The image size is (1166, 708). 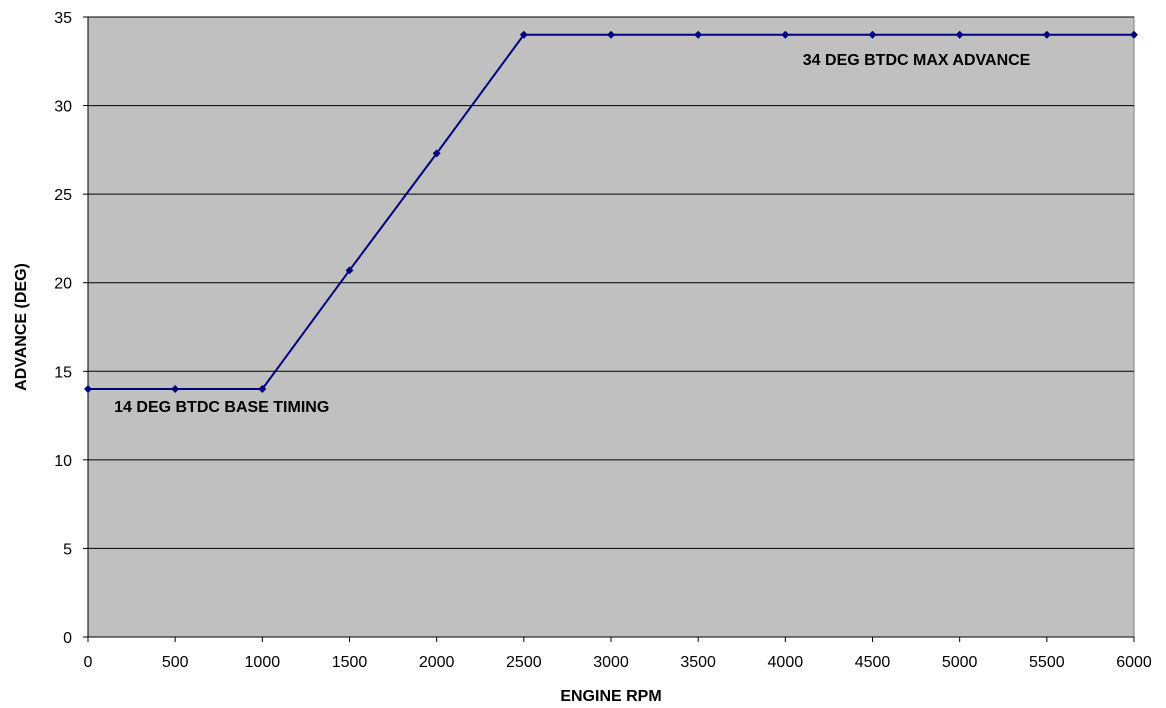 What do you see at coordinates (63, 328) in the screenshot?
I see `y-tick-labels: 0 5 10 15 20 25 30 35` at bounding box center [63, 328].